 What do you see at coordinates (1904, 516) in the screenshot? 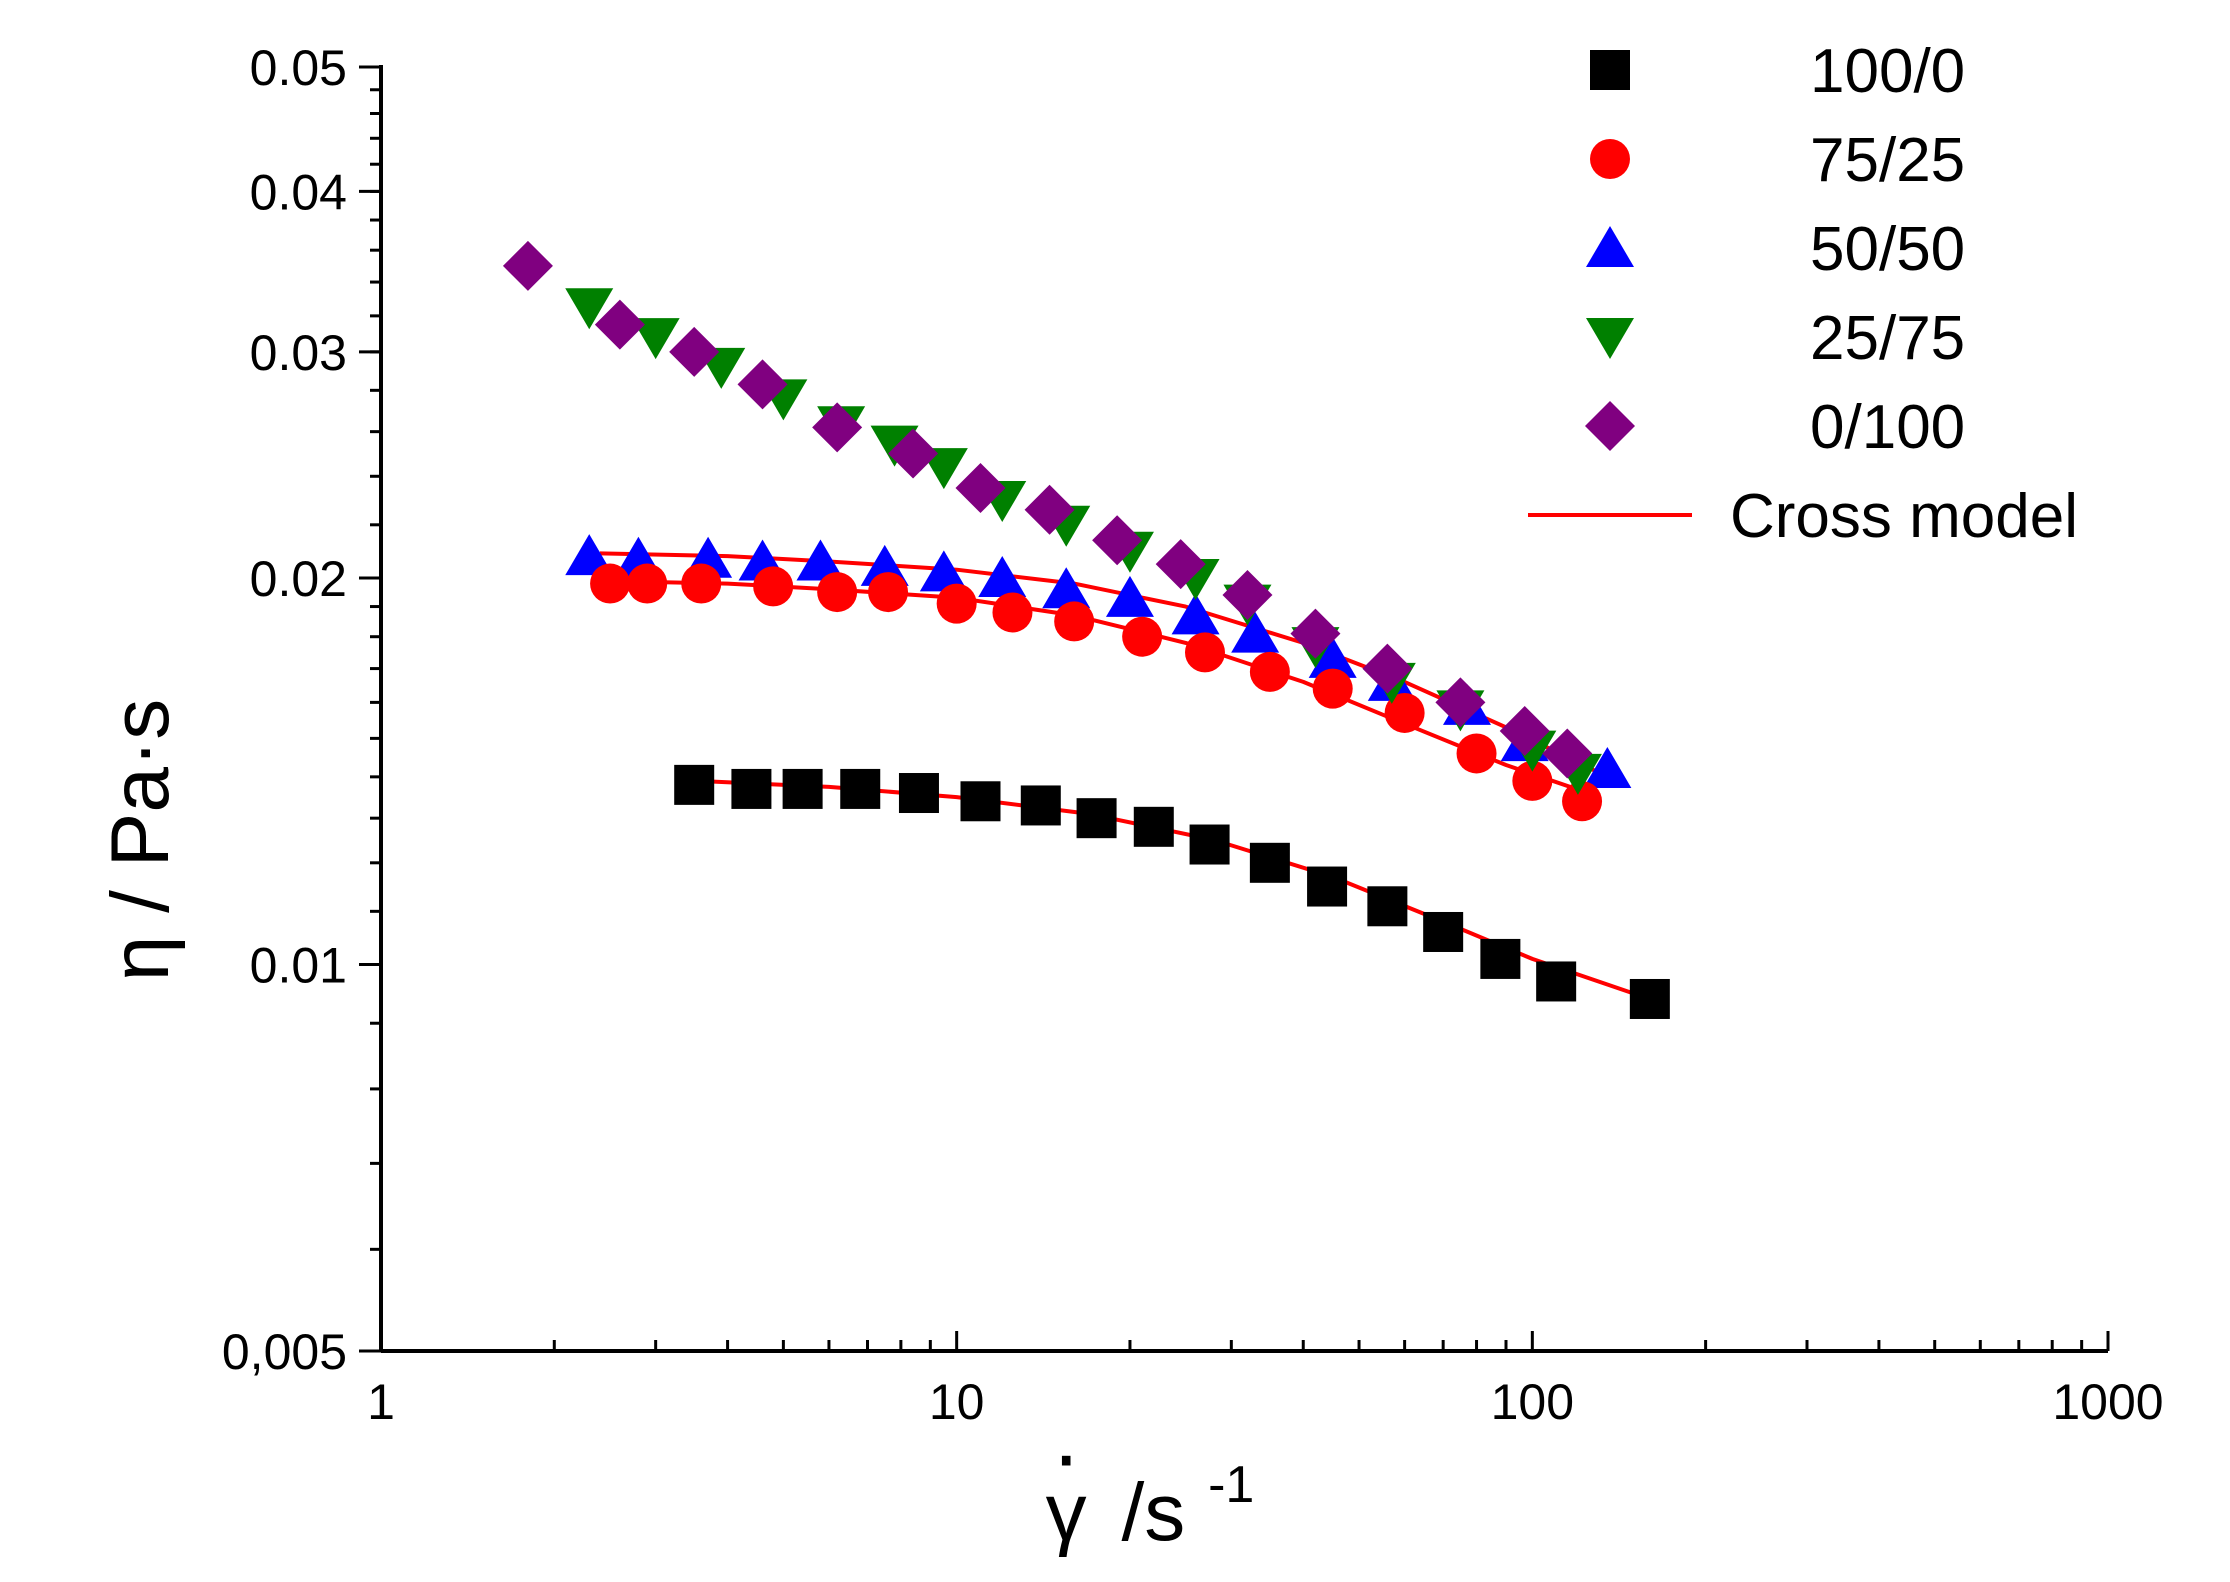
I see `legend-label-cross-model: Cross model` at bounding box center [1904, 516].